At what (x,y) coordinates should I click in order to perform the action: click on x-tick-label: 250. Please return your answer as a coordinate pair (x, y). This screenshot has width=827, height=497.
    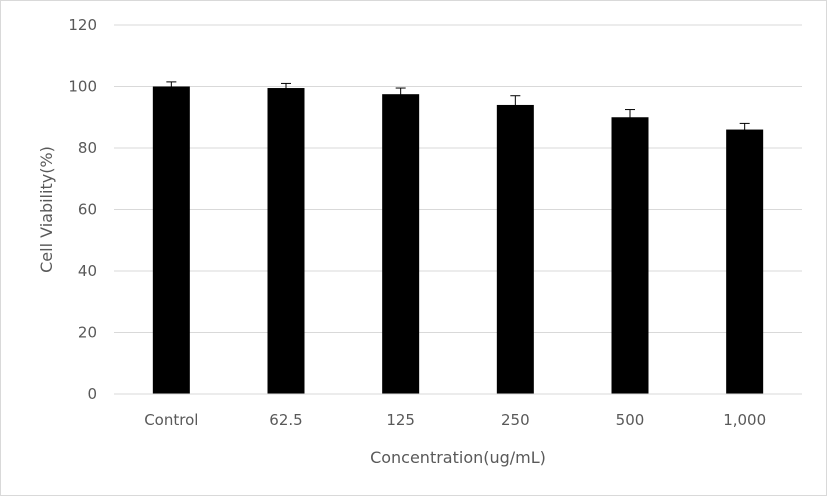
    Looking at the image, I should click on (515, 420).